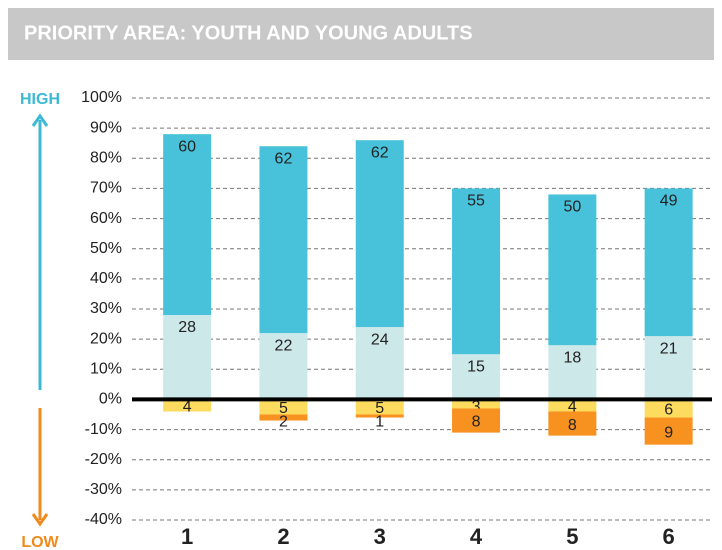 This screenshot has width=722, height=550. Describe the element at coordinates (101, 97) in the screenshot. I see `y-tick-label: 100%` at that location.